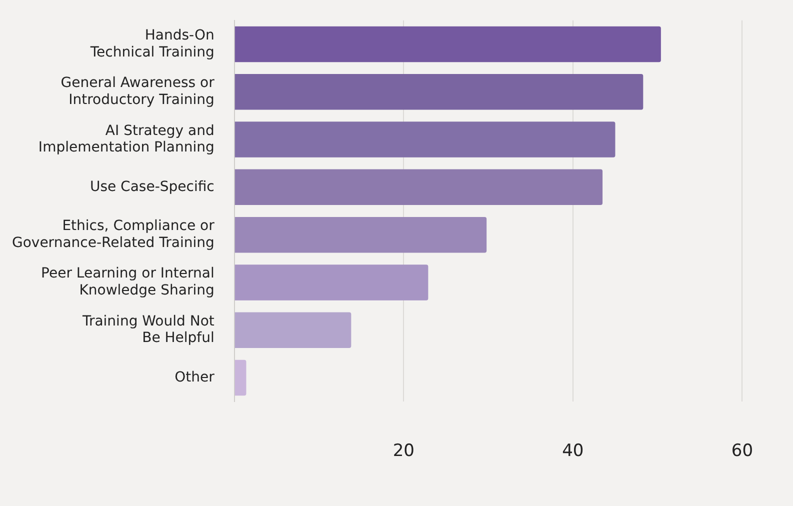 Image resolution: width=793 pixels, height=506 pixels. I want to click on y-tick-label: Ethics, Compliance or Governance-Related Training, so click(113, 234).